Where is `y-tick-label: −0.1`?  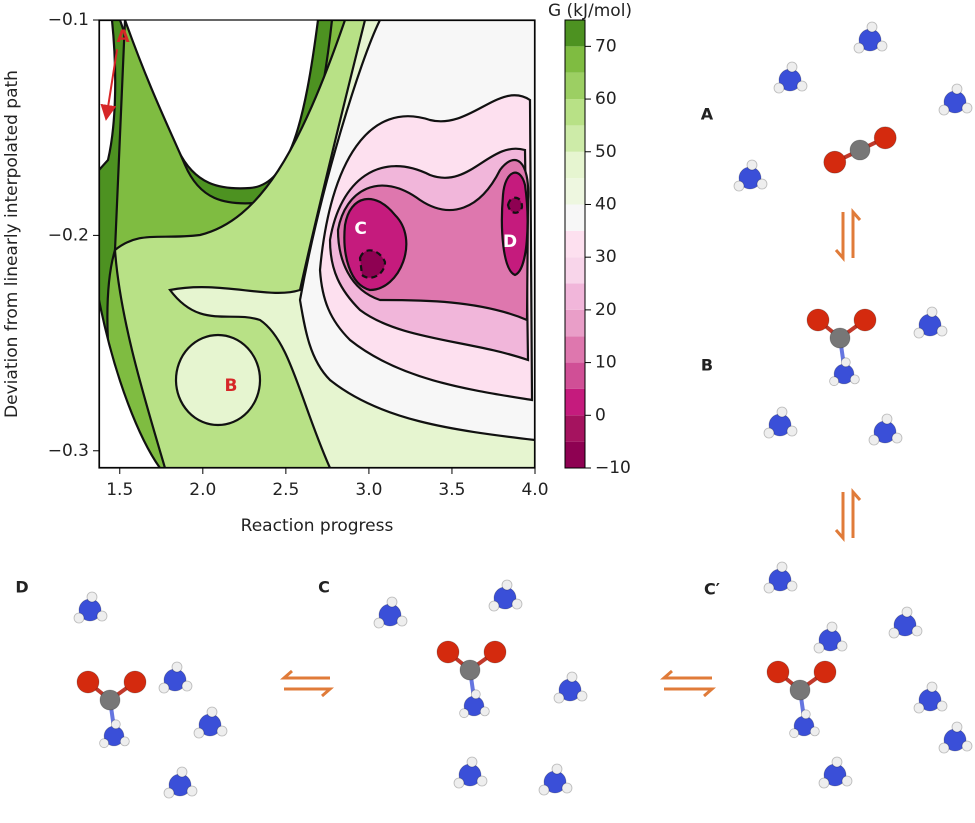 y-tick-label: −0.1 is located at coordinates (68, 20).